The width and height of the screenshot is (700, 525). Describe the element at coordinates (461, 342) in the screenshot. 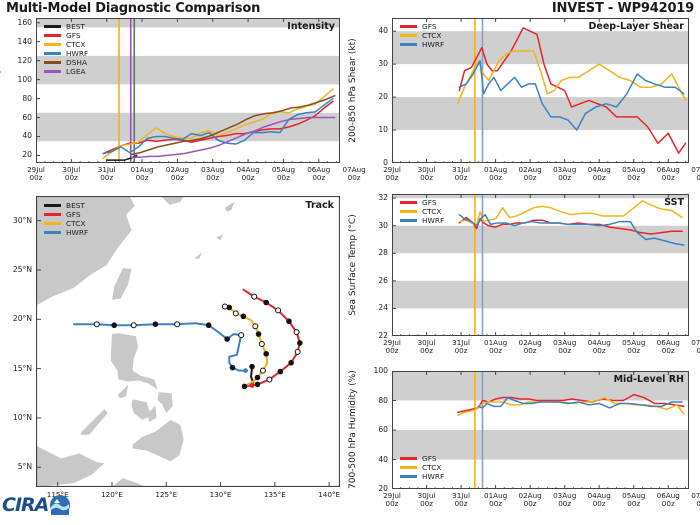

I see `sst-xtick-date: 31Jul` at that location.